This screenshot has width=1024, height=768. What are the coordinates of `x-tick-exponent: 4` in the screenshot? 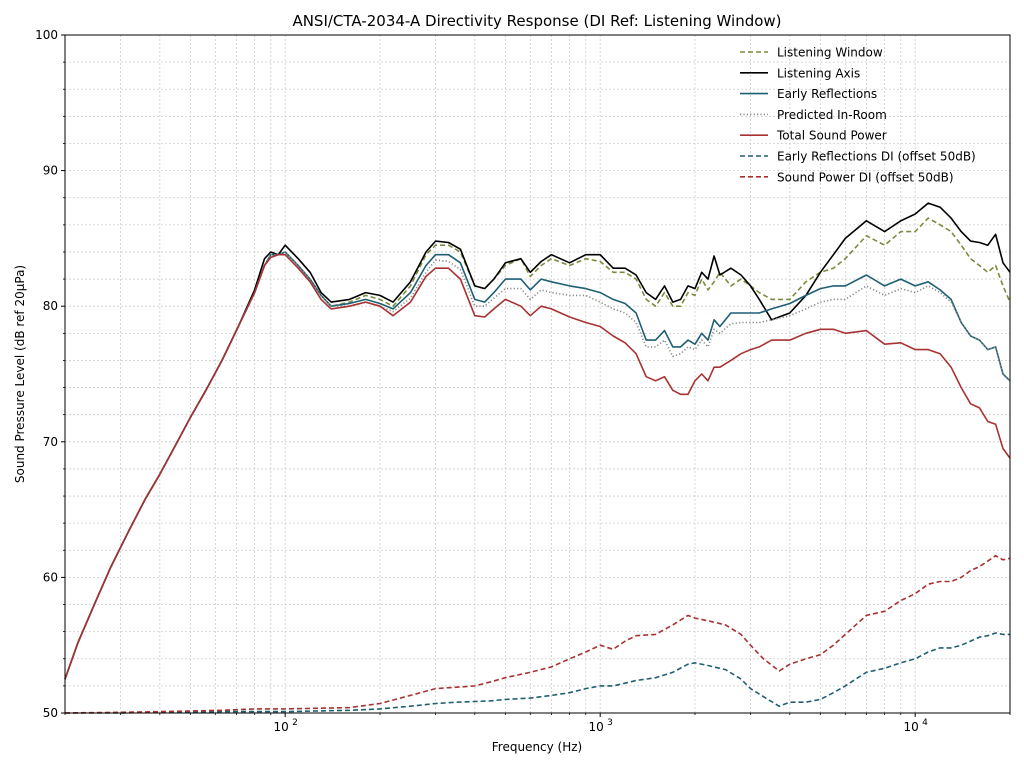 It's located at (925, 723).